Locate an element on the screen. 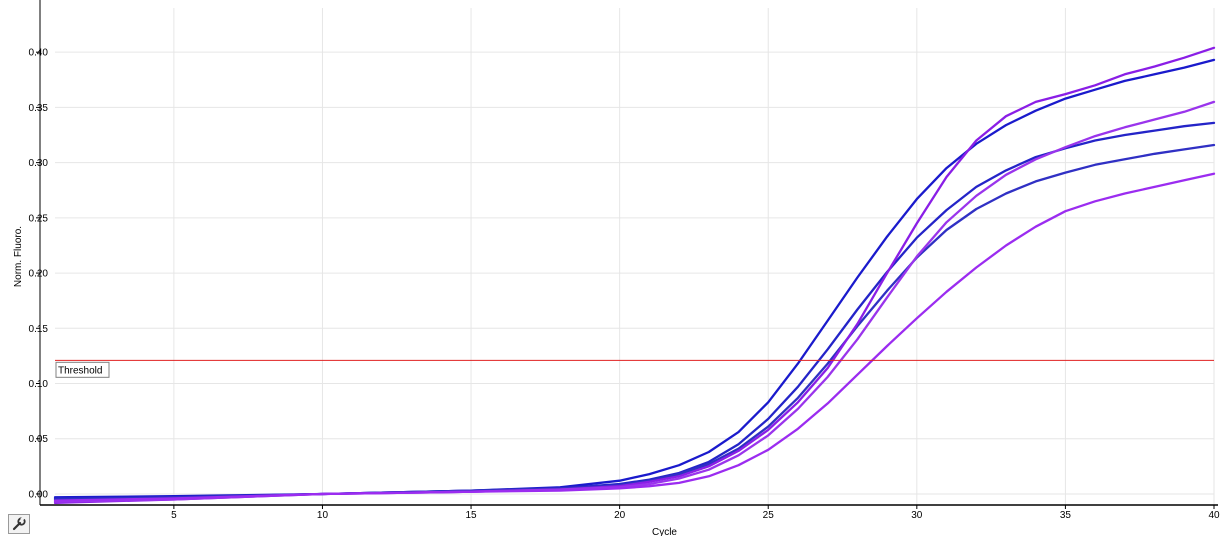 Image resolution: width=1224 pixels, height=536 pixels. threshold-label-box is located at coordinates (82, 369).